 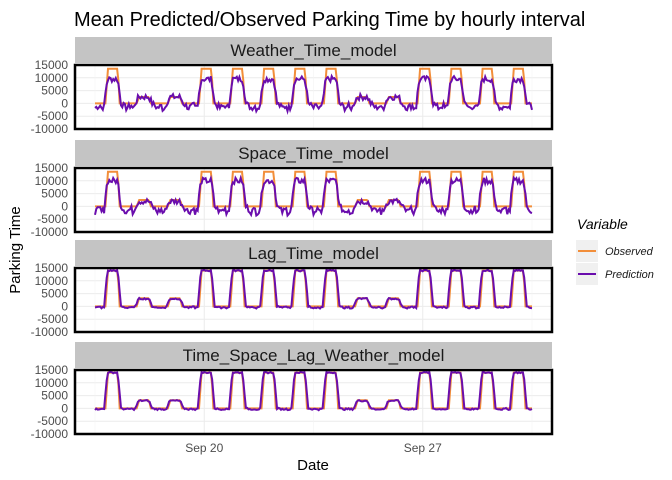 I want to click on legend-label-observed: Observed, so click(x=629, y=252).